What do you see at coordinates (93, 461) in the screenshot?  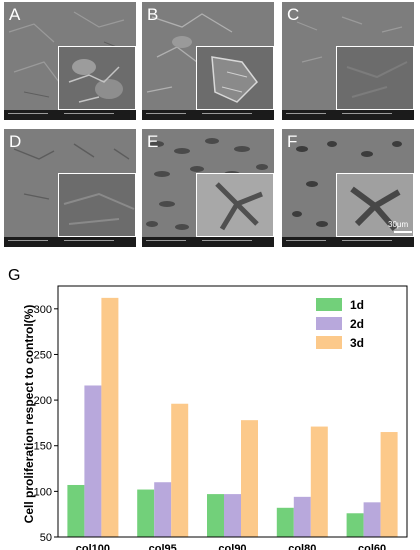 I see `bar-2d-col100` at bounding box center [93, 461].